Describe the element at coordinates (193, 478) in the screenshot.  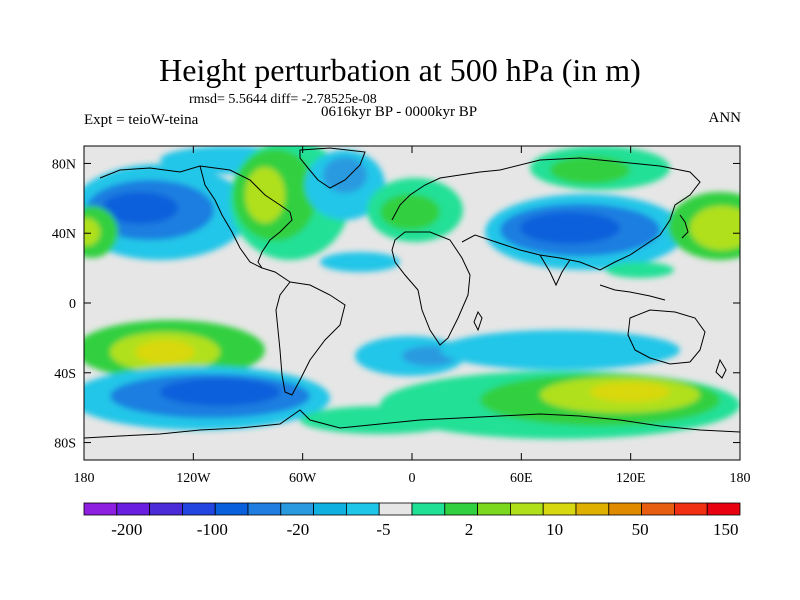
I see `lon-tick-label: 120W` at that location.